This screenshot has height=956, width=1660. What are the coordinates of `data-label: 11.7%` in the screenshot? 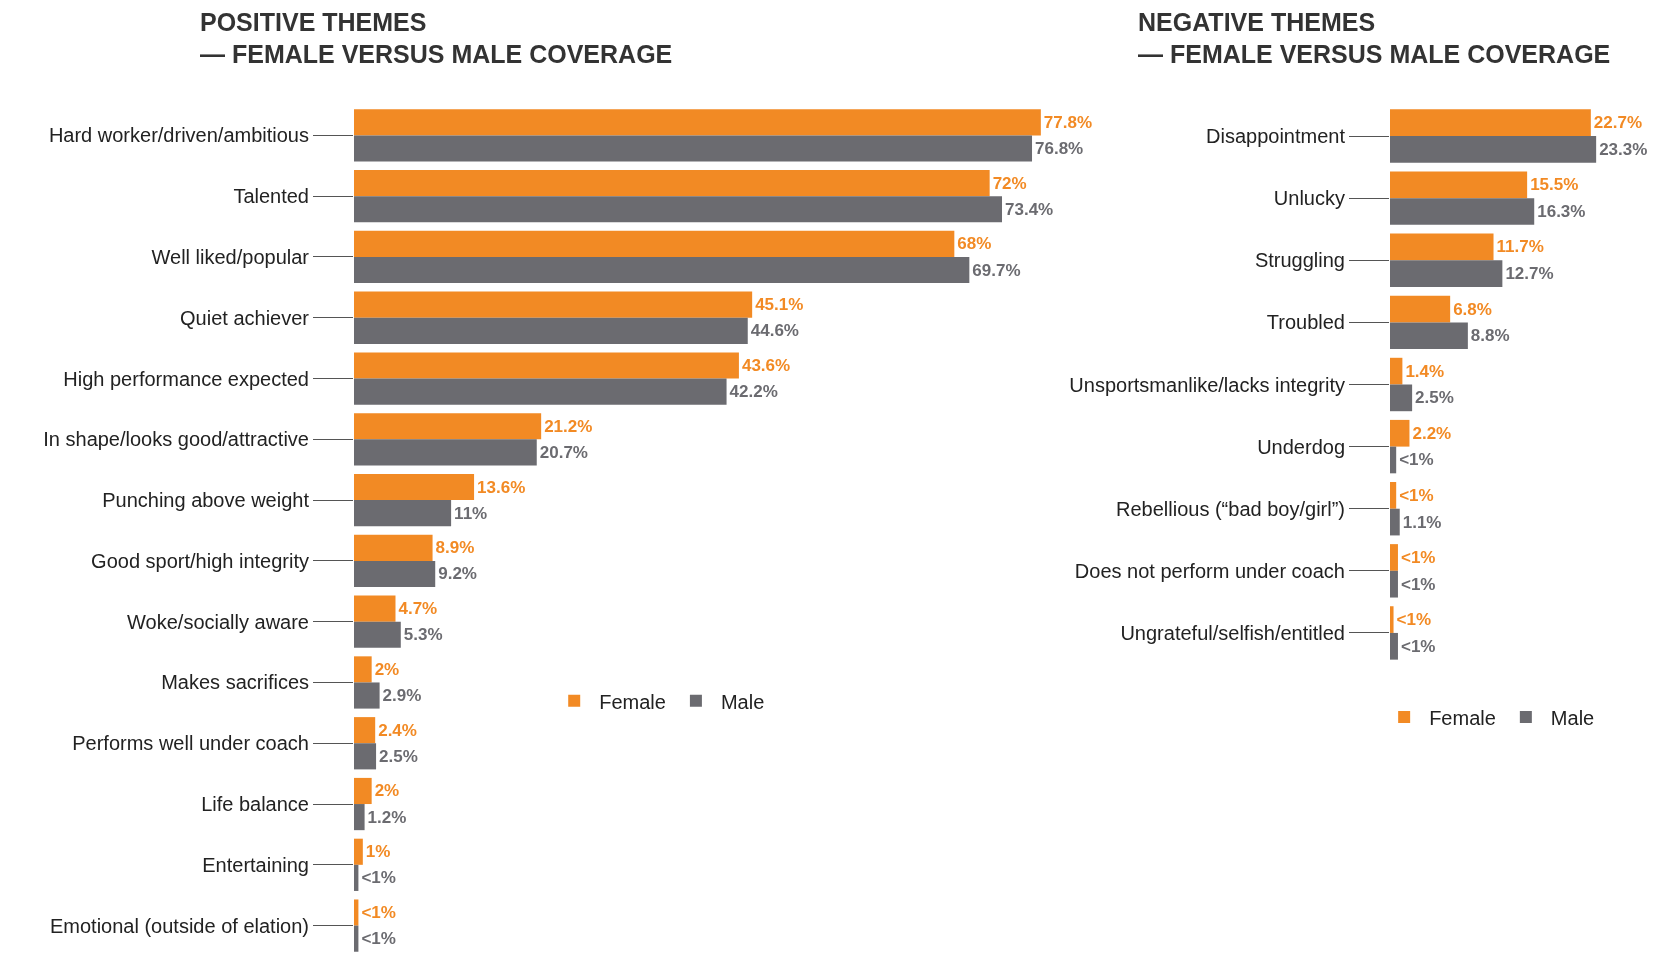 It's located at (1520, 247).